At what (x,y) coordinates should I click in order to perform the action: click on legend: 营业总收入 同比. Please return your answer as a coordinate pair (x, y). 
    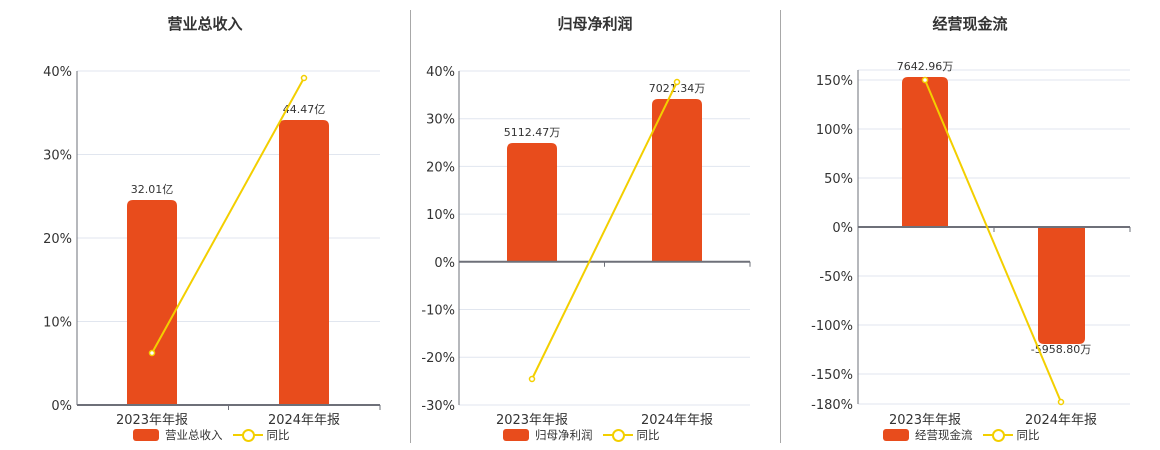
    Looking at the image, I should click on (211, 435).